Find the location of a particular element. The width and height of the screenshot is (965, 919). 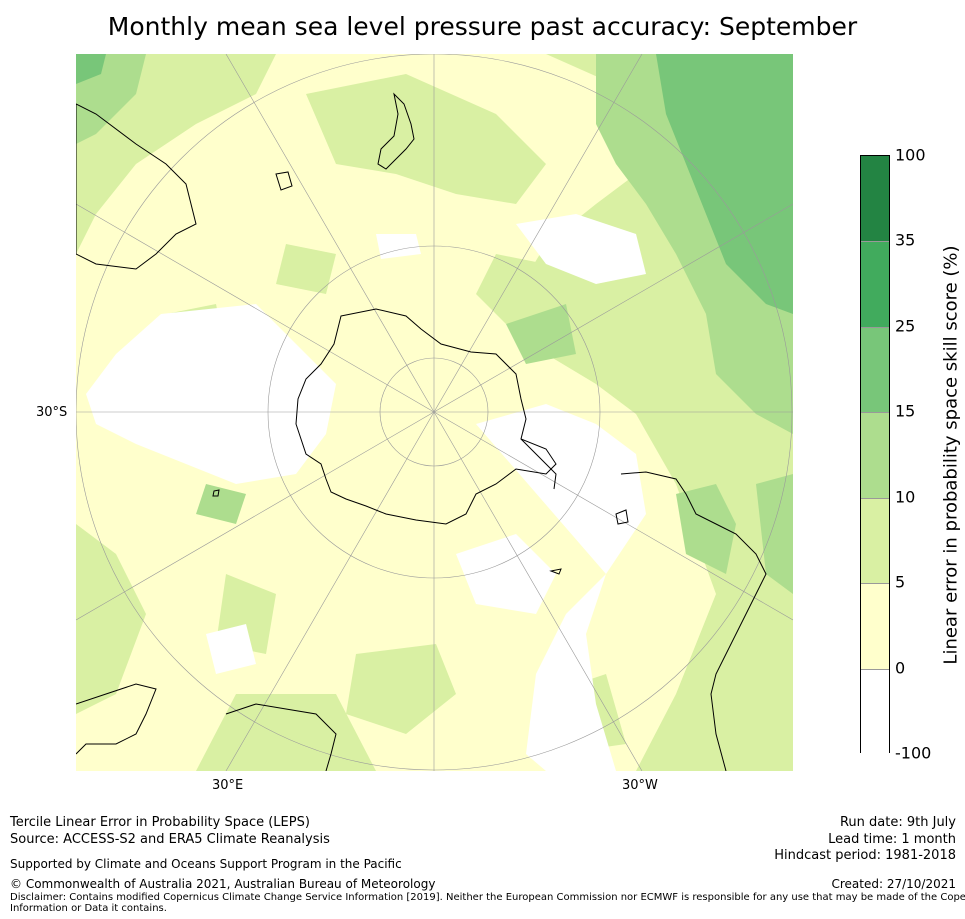

lon-label-30w: 30°W is located at coordinates (640, 785).